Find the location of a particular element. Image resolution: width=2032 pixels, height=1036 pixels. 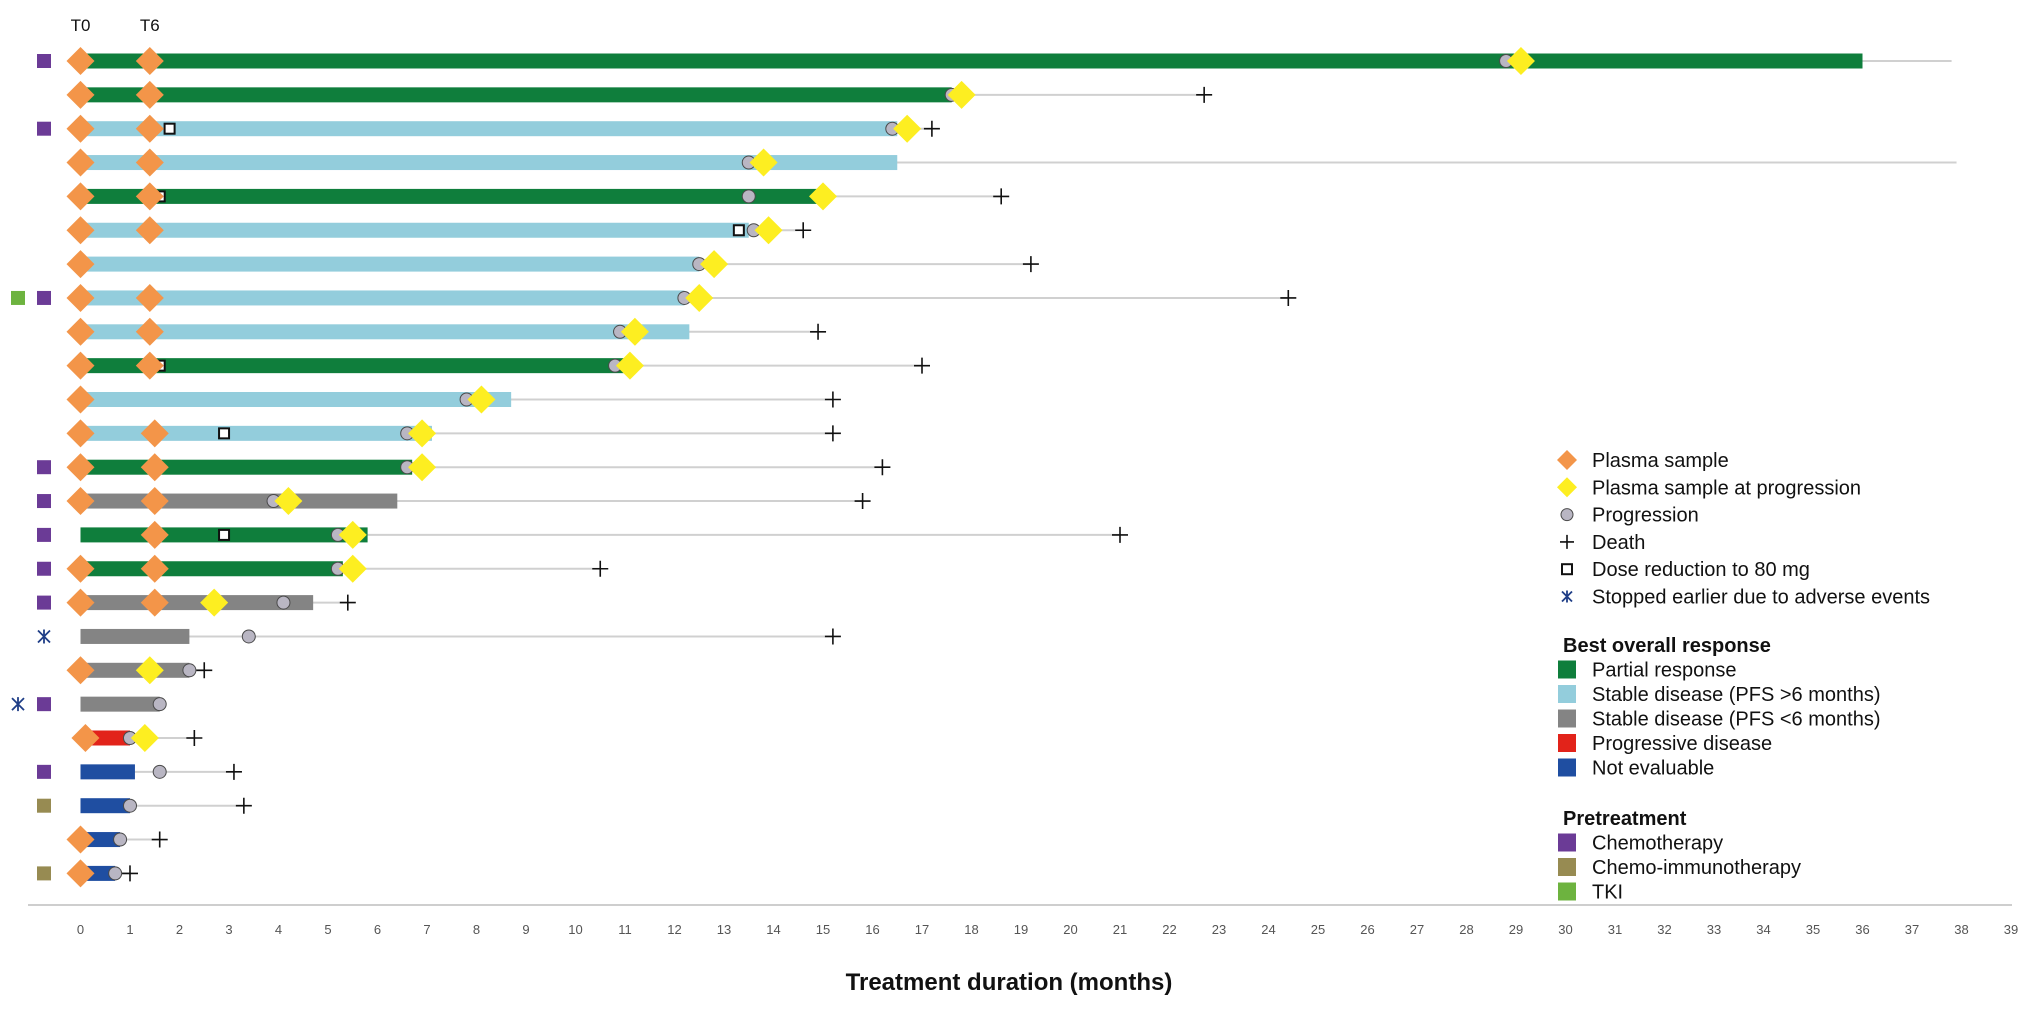

x-tick-label: 32 is located at coordinates (1664, 929).